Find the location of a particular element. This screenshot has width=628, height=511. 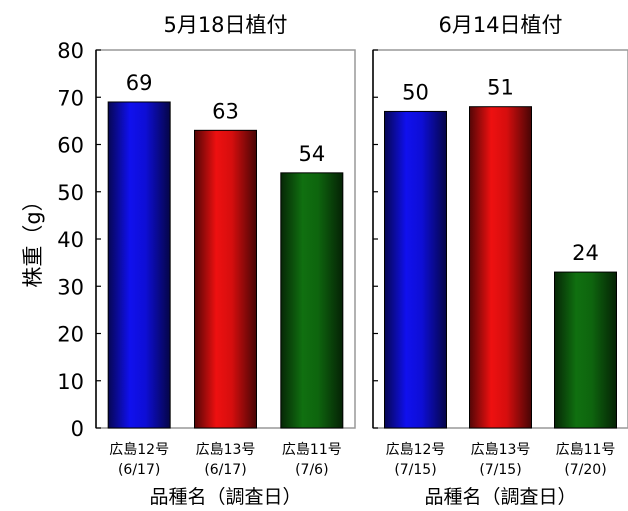

y-tick-label: 0 is located at coordinates (77, 429).